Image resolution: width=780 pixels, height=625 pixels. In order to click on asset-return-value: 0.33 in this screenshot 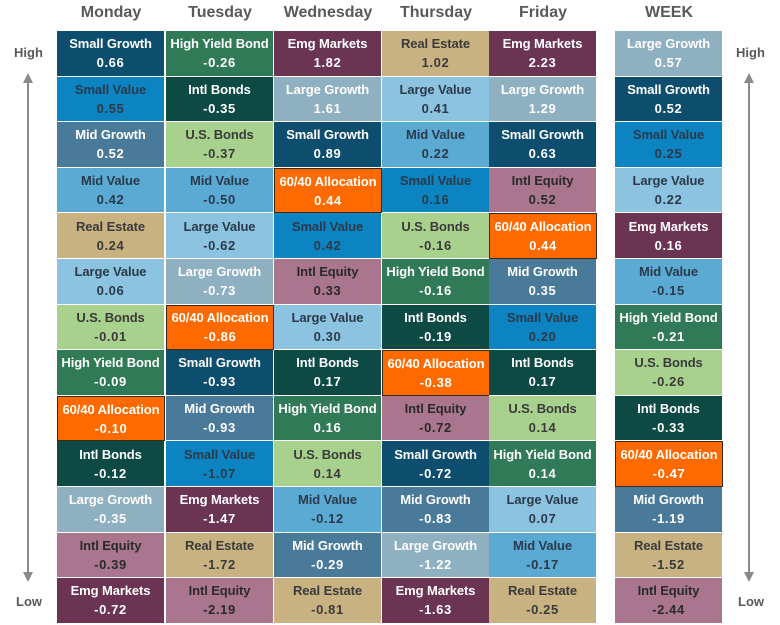, I will do `click(327, 291)`.